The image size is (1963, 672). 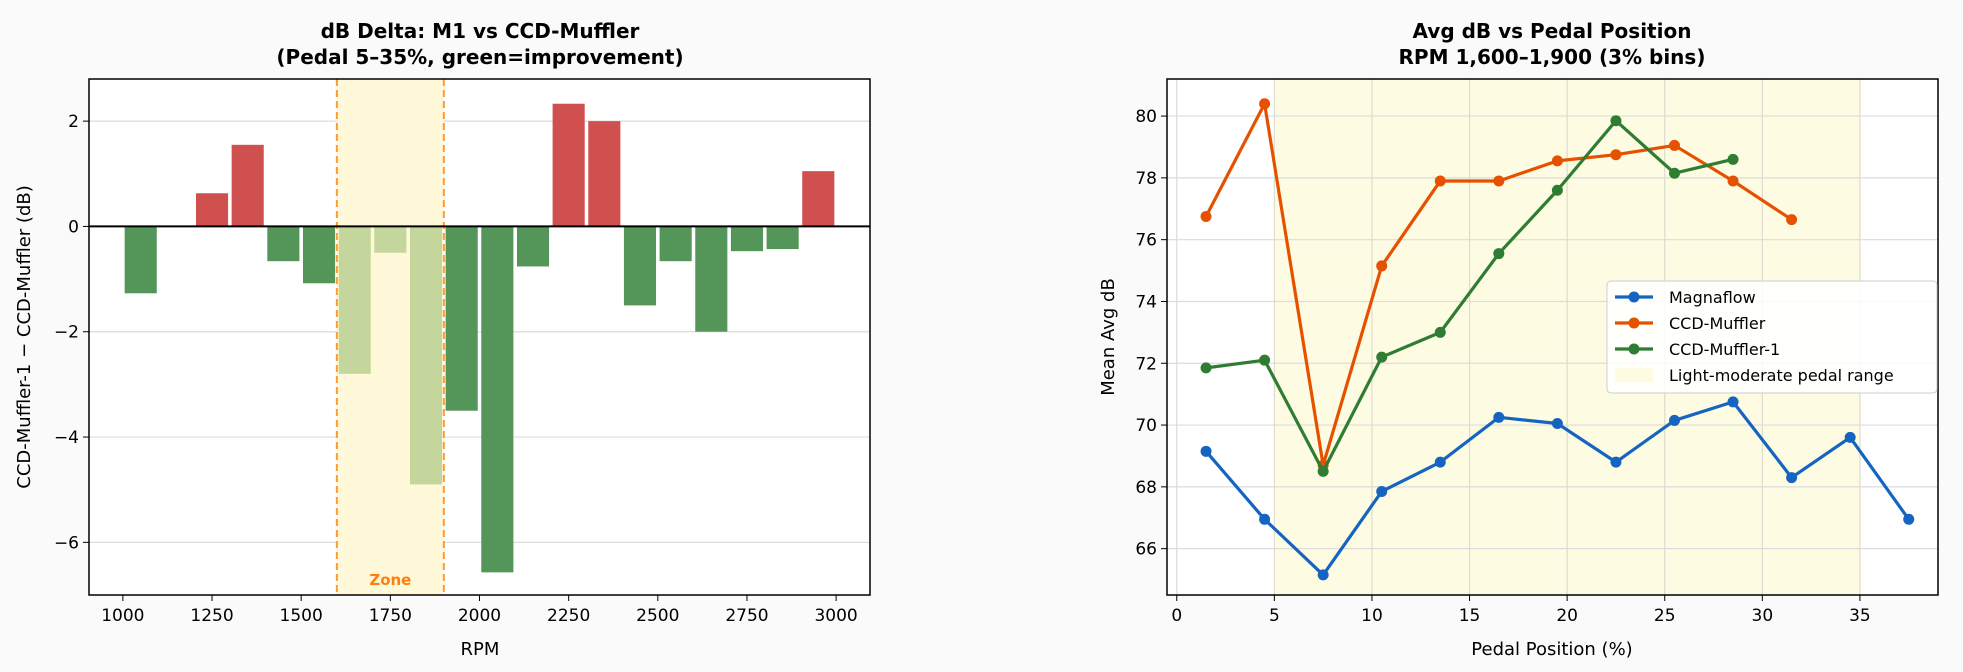 I want to click on y-tick-label: −4, so click(x=66, y=438).